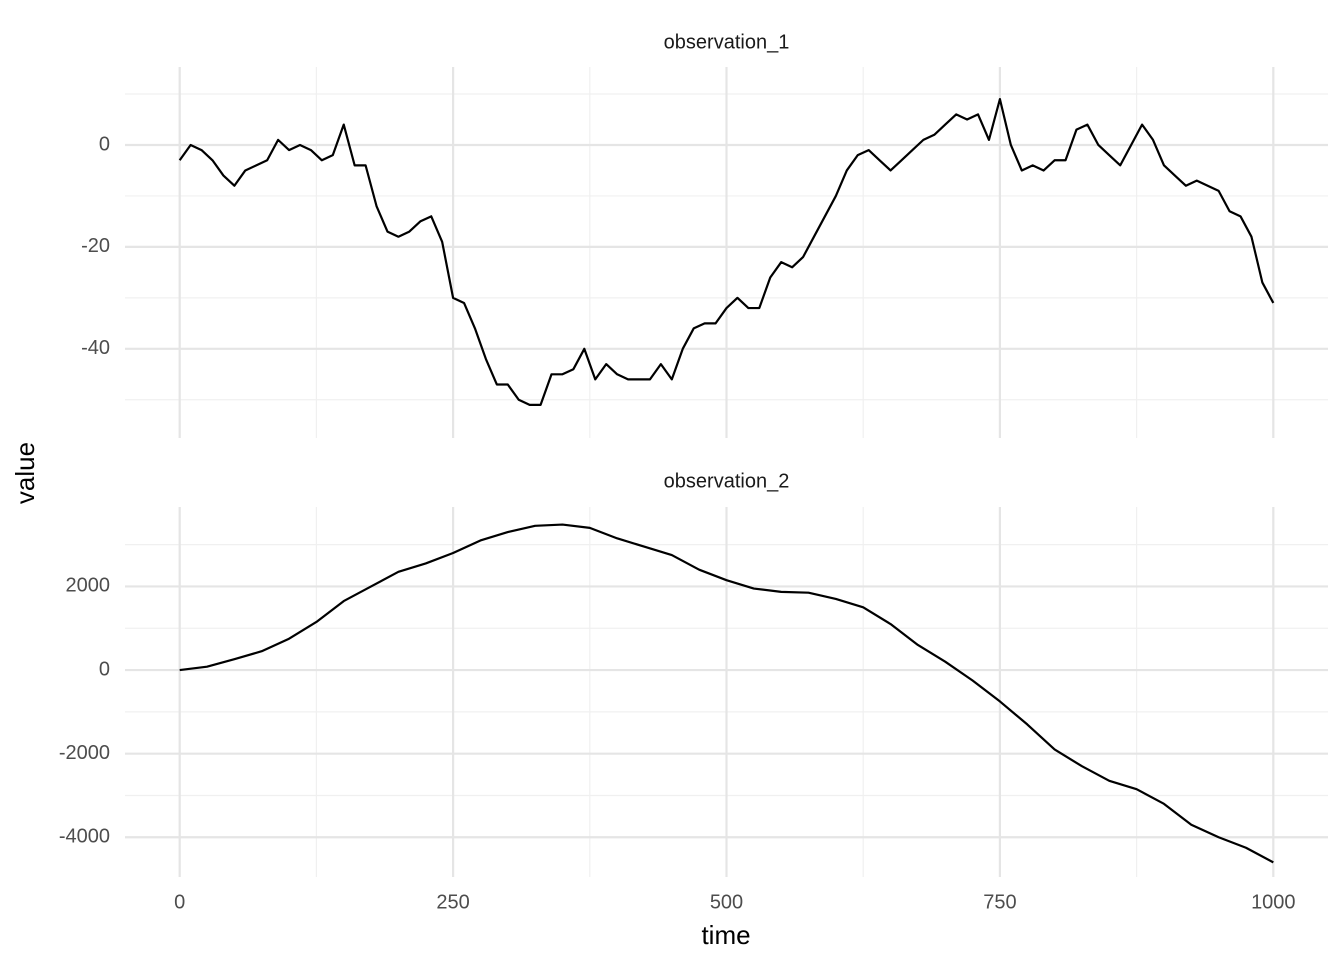  What do you see at coordinates (726, 902) in the screenshot?
I see `x-tick-label: 500` at bounding box center [726, 902].